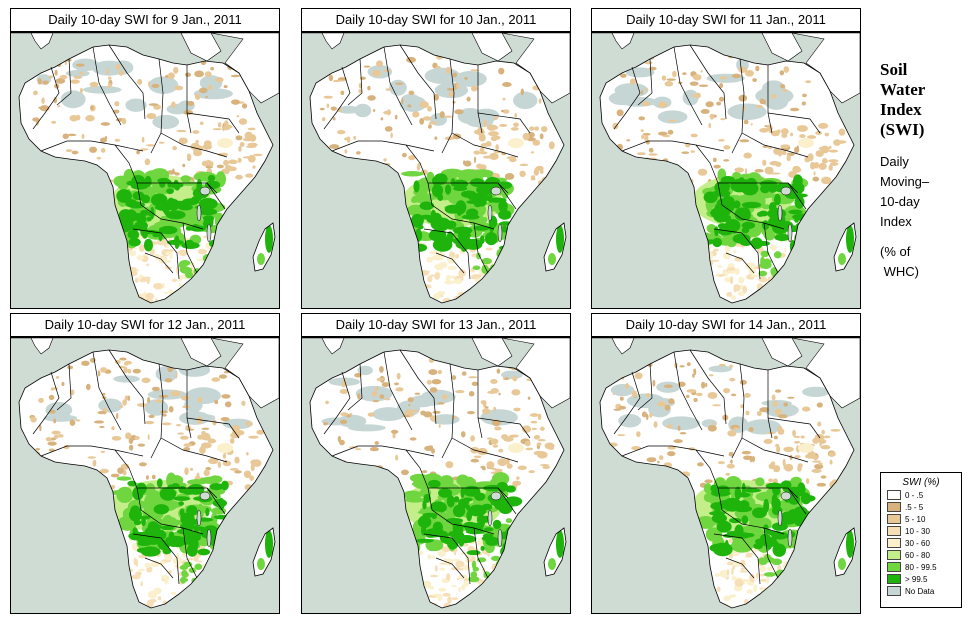  I want to click on legend-item: 0 - .5, so click(924, 495).